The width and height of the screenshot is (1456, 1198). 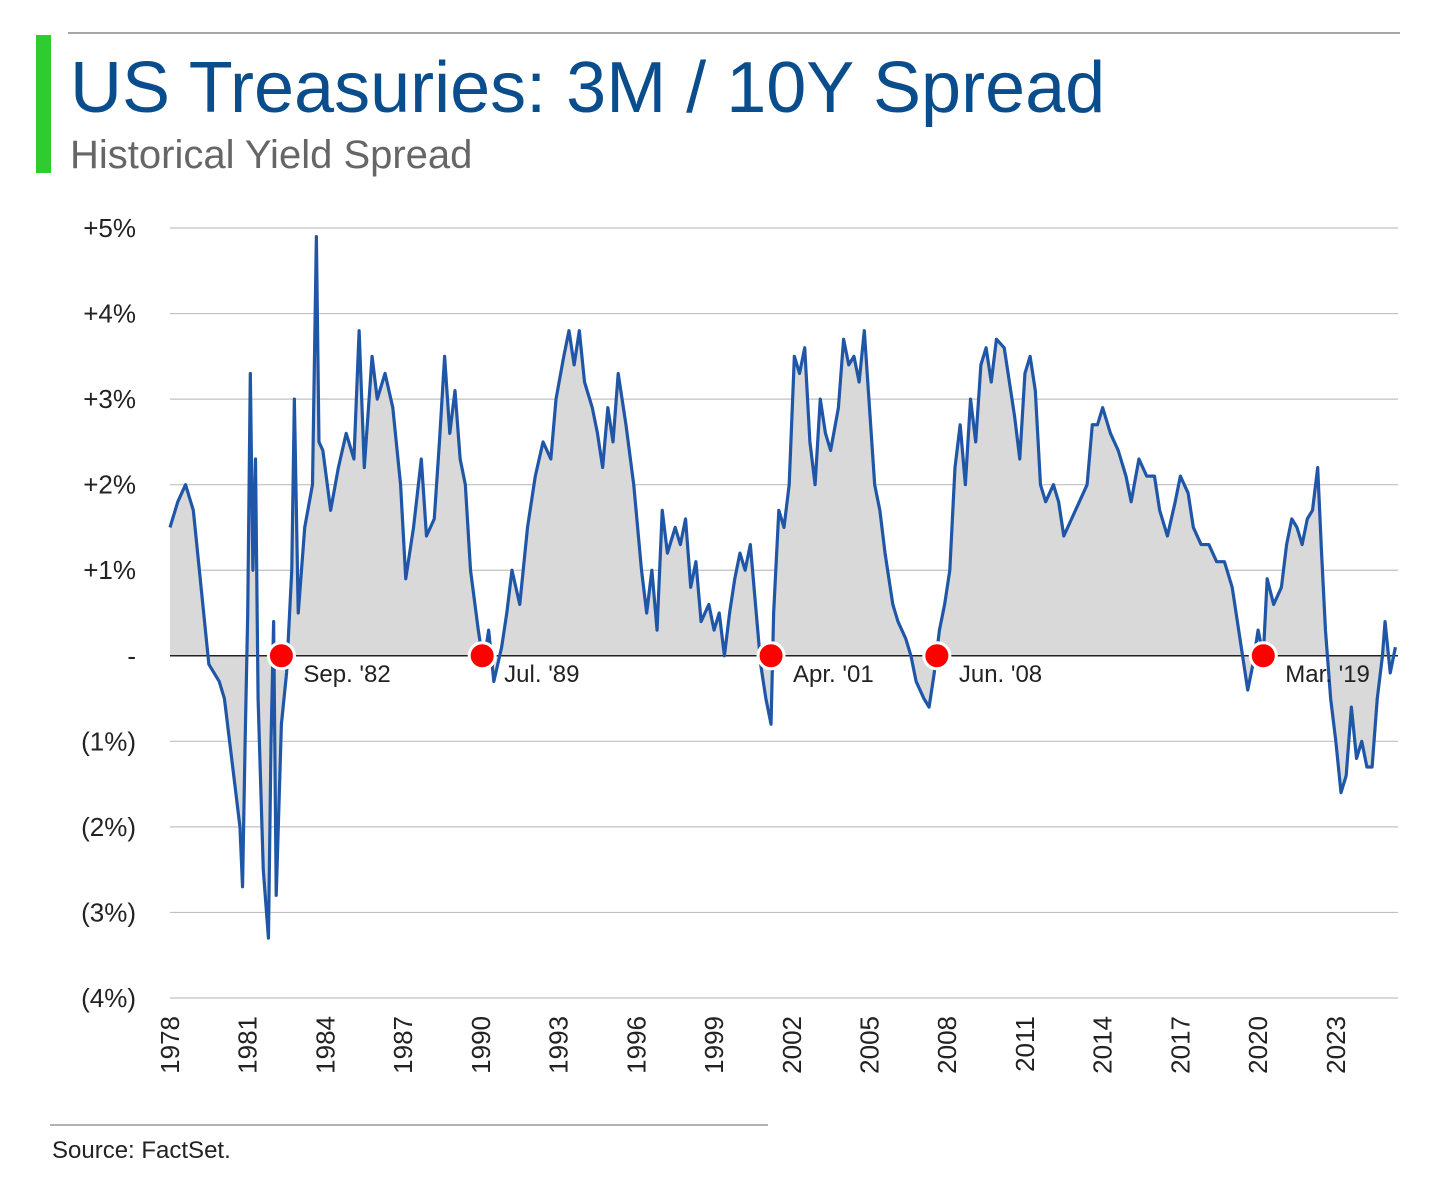 I want to click on y-tick-label: (3%), so click(x=108, y=912).